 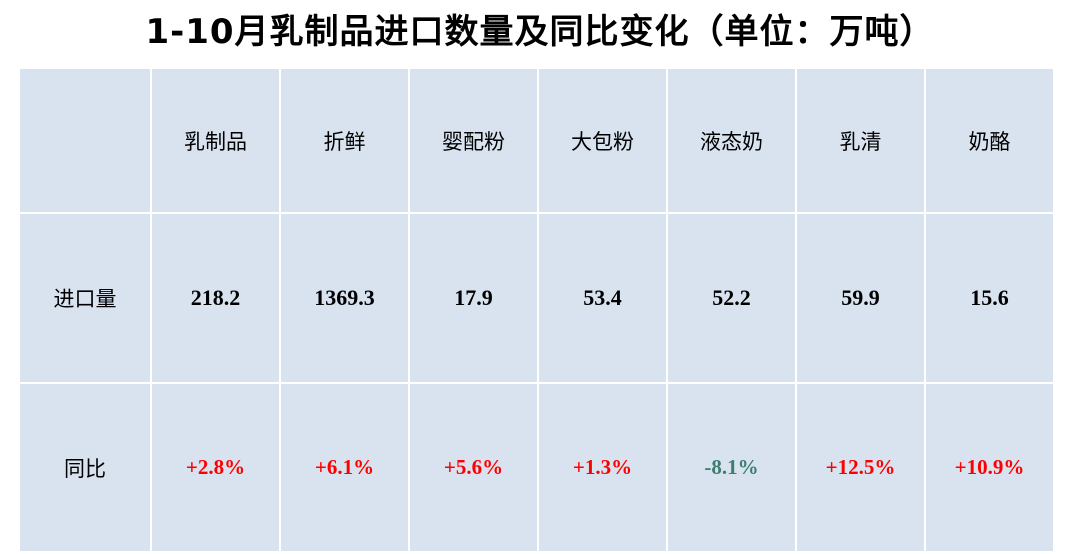 What do you see at coordinates (344, 140) in the screenshot?
I see `column-header: 折鲜` at bounding box center [344, 140].